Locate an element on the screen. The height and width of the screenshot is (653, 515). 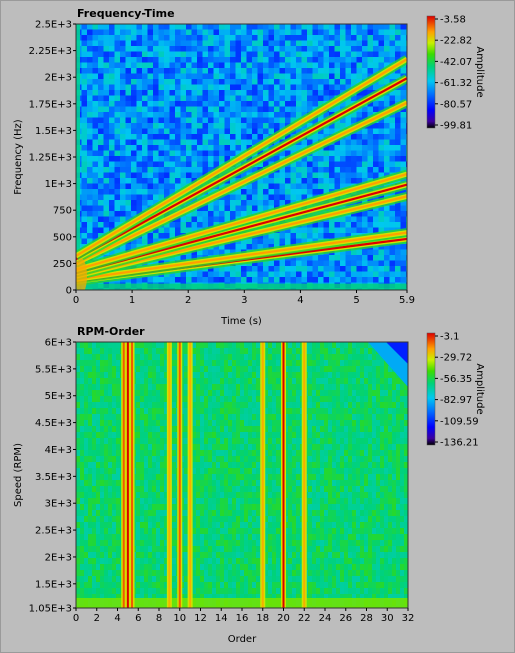
x-tick-label: 24 is located at coordinates (325, 618).